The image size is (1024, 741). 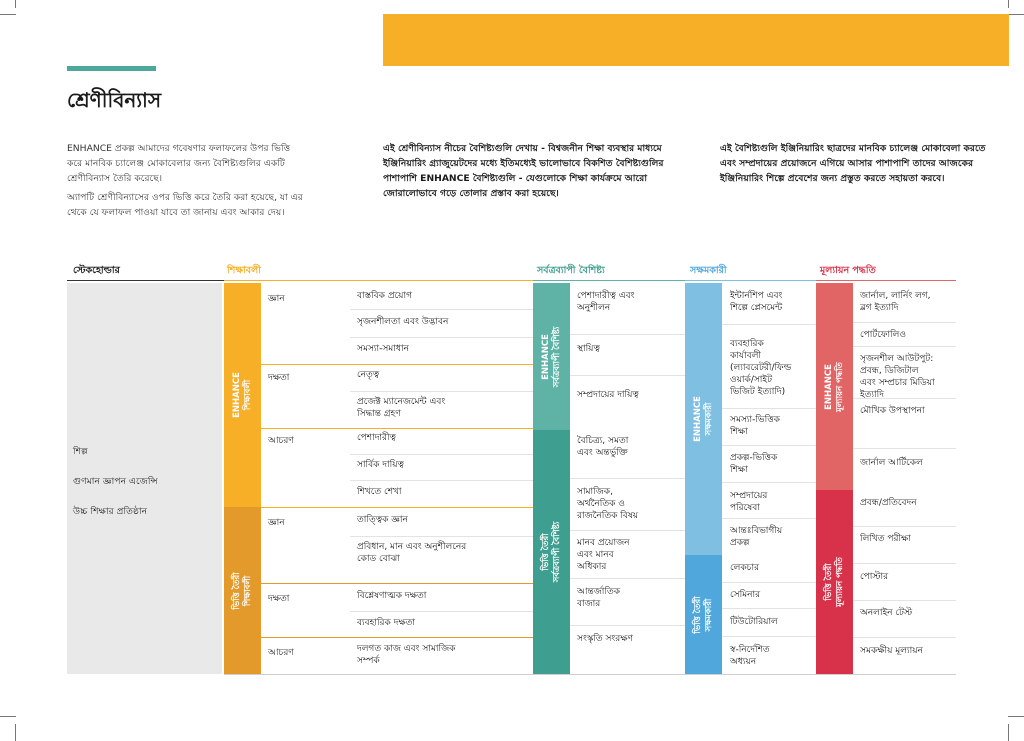 What do you see at coordinates (888, 503) in the screenshot?
I see `assessment-item: প্রবন্ধ/প্রতিবেদন` at bounding box center [888, 503].